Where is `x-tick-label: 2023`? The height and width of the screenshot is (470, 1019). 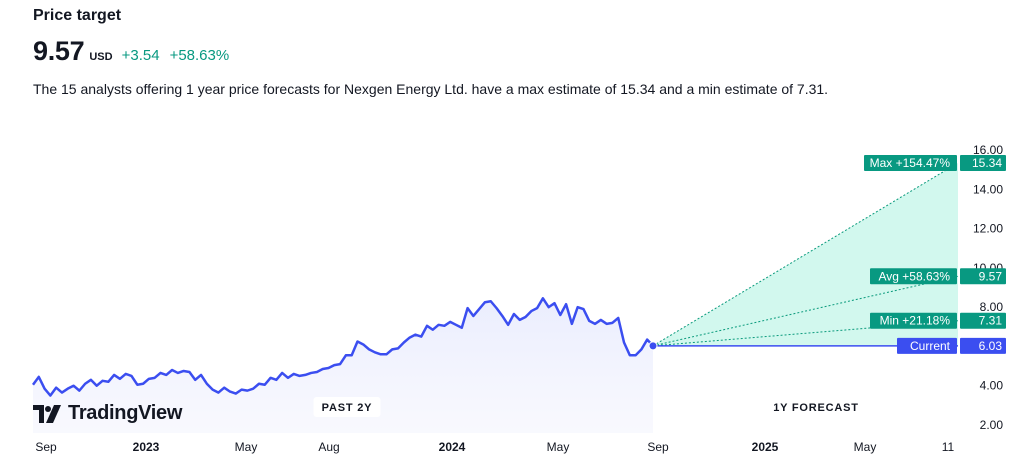 x-tick-label: 2023 is located at coordinates (146, 447).